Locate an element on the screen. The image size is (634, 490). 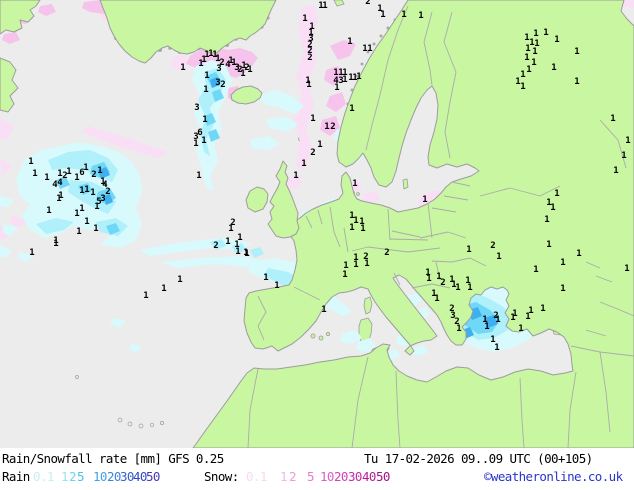
snow-scale-value: 20 is located at coordinates (341, 476).